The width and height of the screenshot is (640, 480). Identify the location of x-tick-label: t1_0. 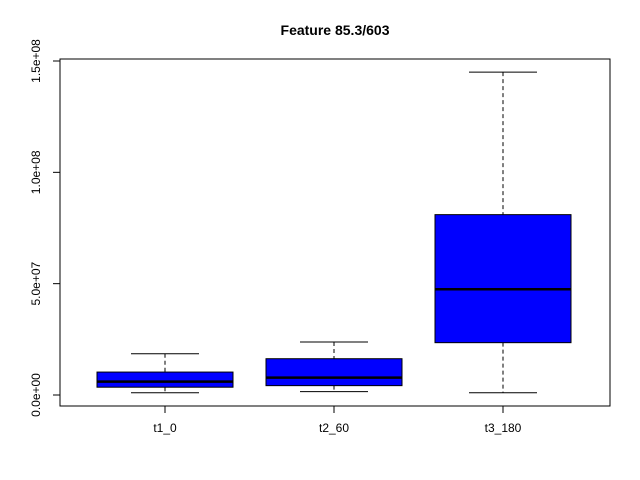
(165, 428).